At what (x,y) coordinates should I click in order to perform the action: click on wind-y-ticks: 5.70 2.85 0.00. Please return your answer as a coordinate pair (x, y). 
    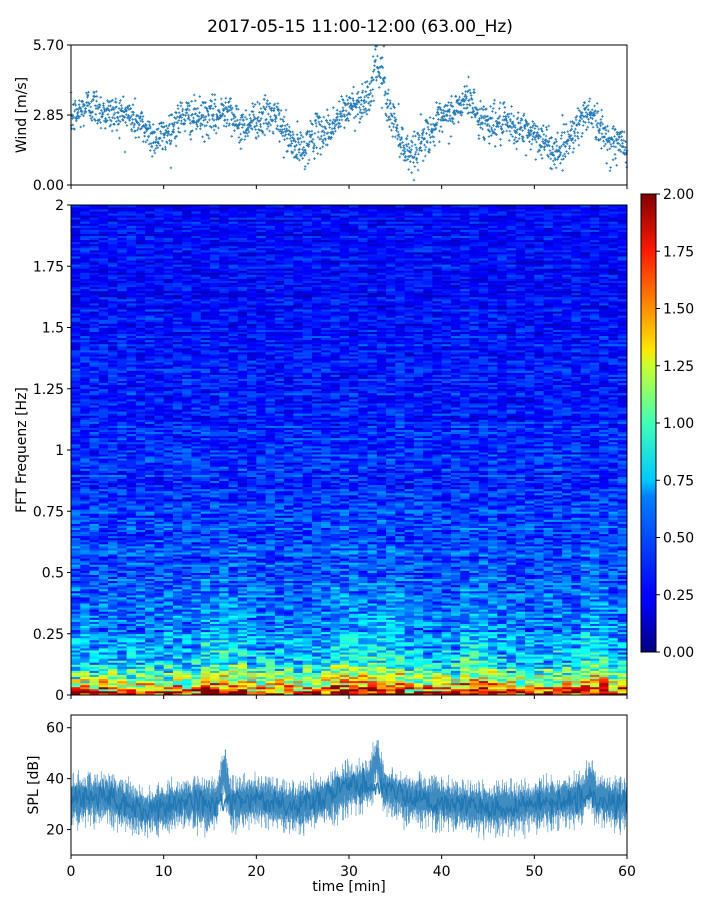
    Looking at the image, I should click on (52, 116).